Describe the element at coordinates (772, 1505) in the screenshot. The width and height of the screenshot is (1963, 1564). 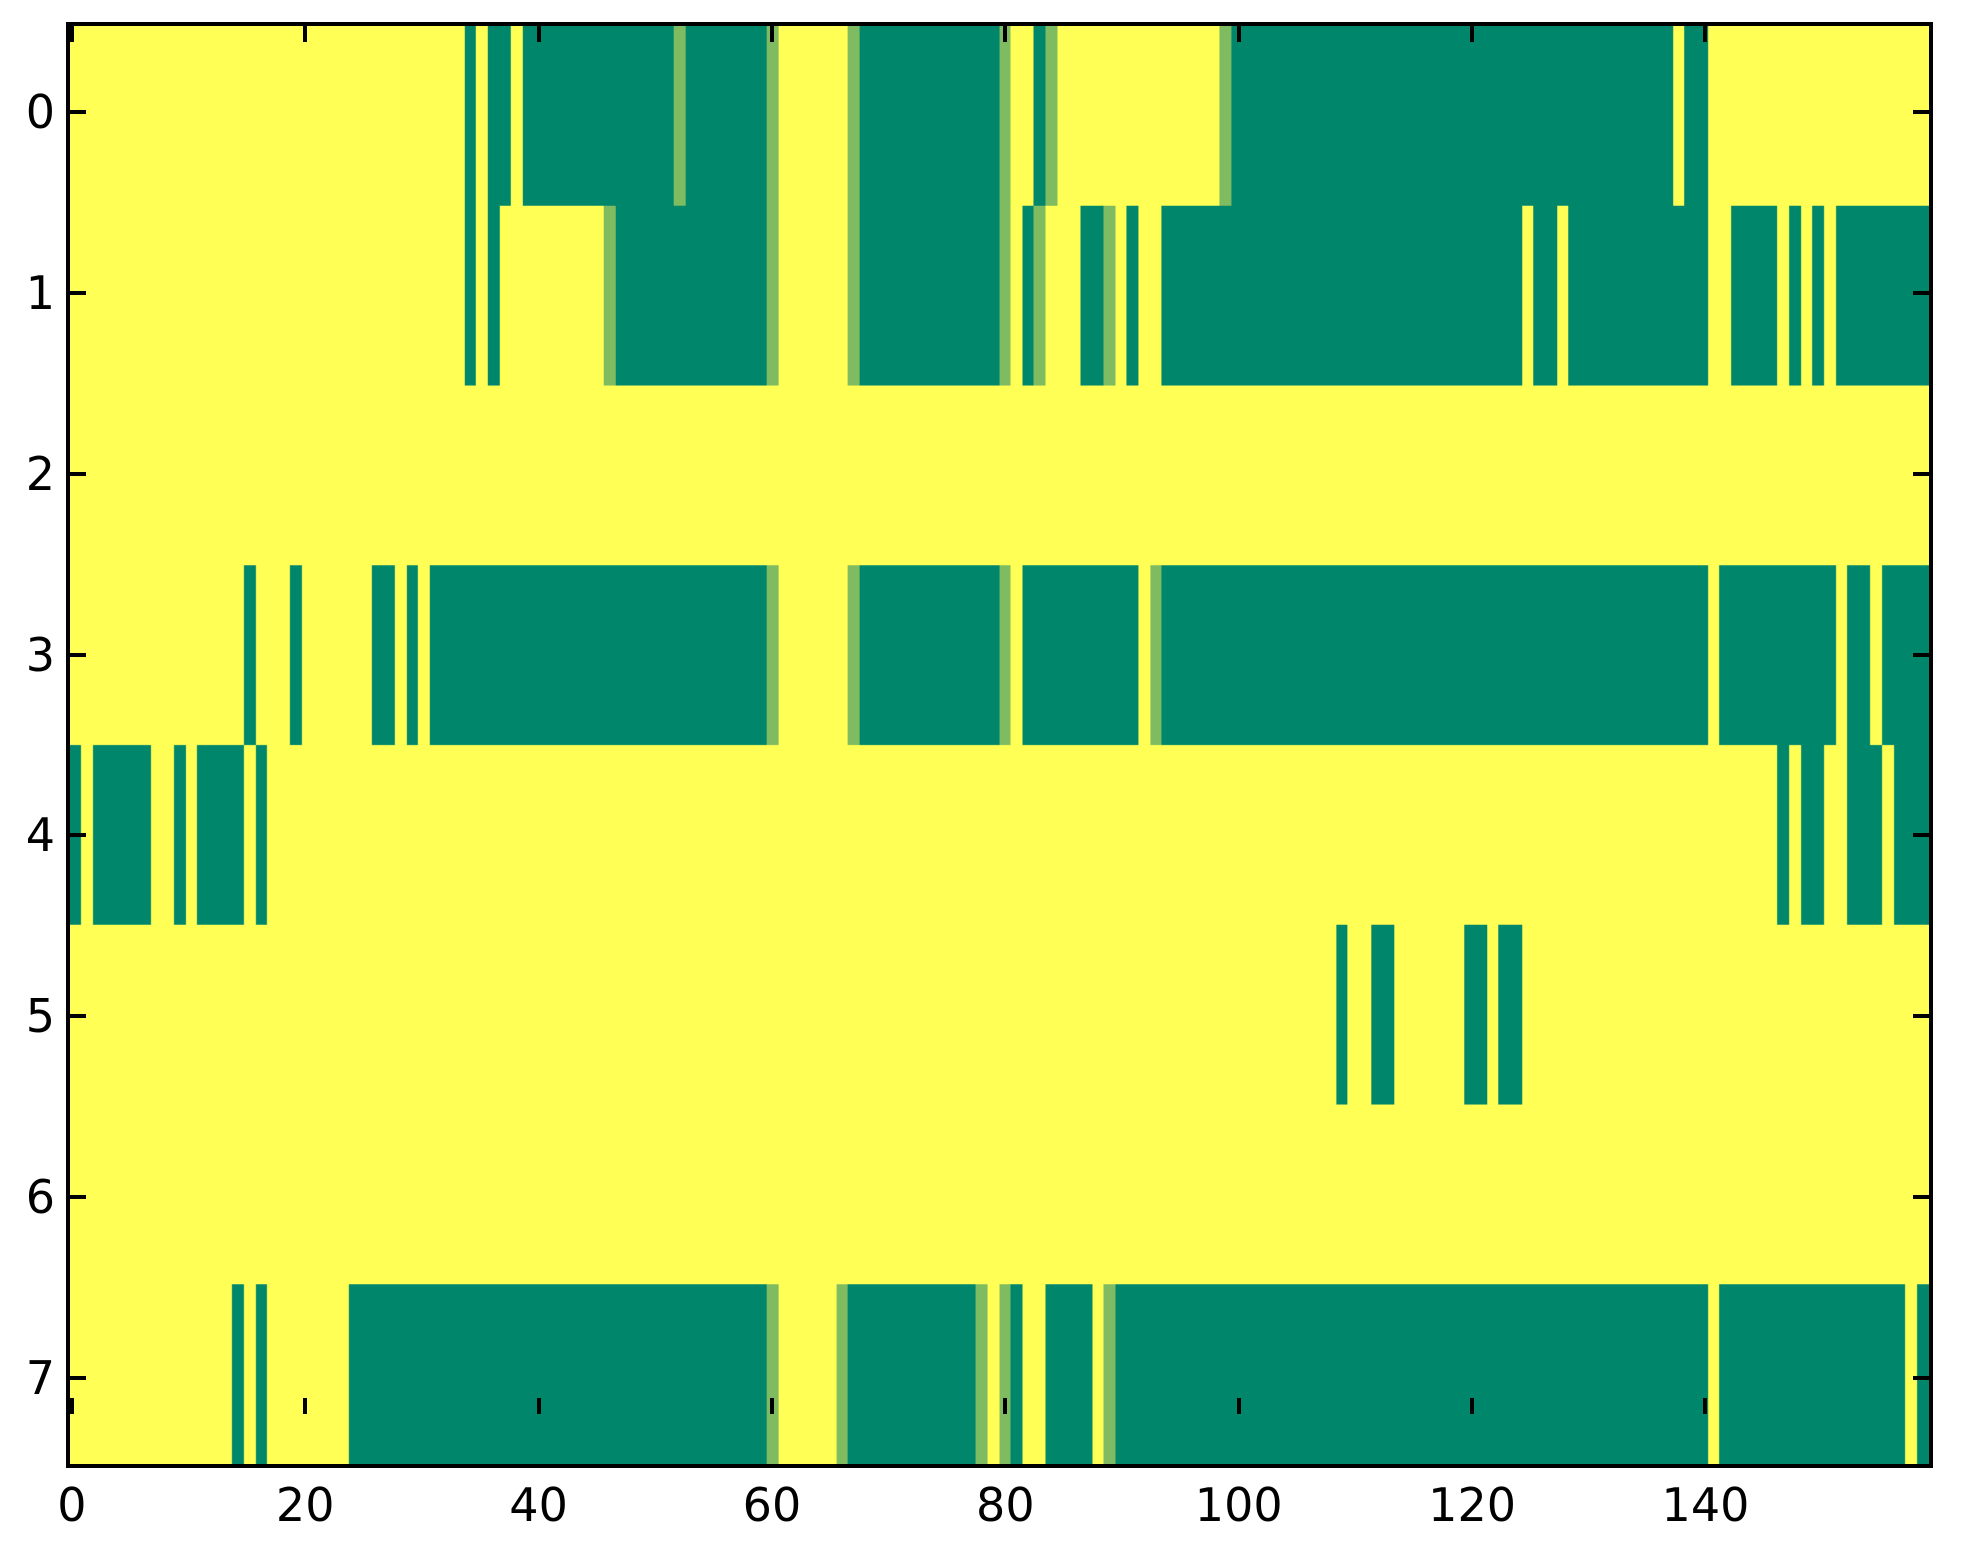
I see `x-tick-label-60: 60` at that location.